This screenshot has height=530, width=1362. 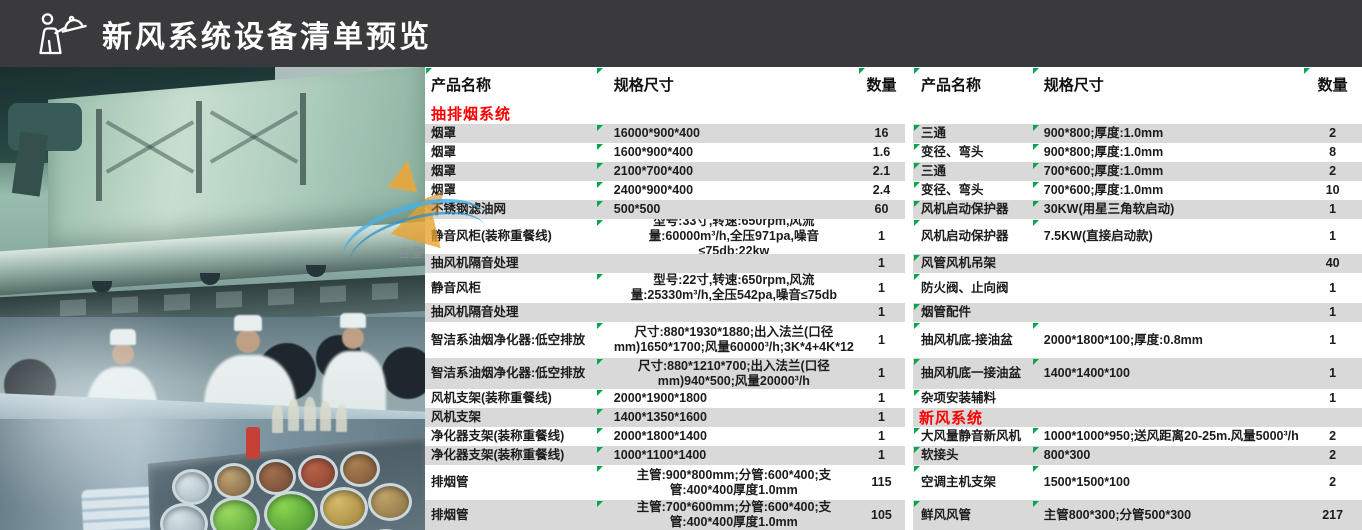 I want to click on product-name-cell: 不锈钢滤油网, so click(x=469, y=209).